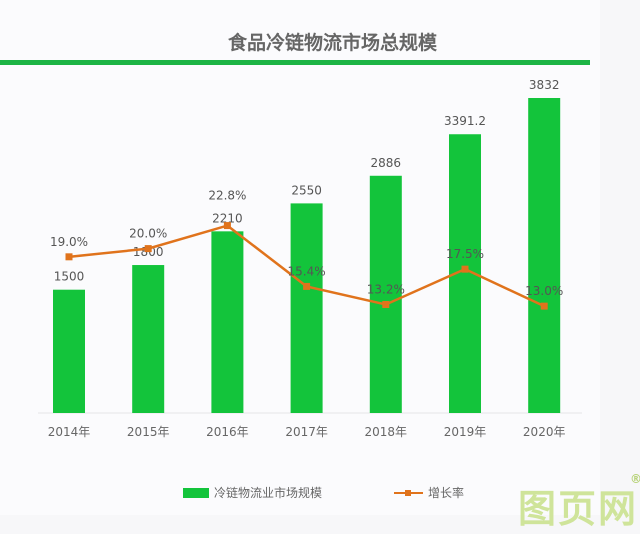 The height and width of the screenshot is (534, 640). What do you see at coordinates (227, 432) in the screenshot?
I see `x-tick-label: 2016年` at bounding box center [227, 432].